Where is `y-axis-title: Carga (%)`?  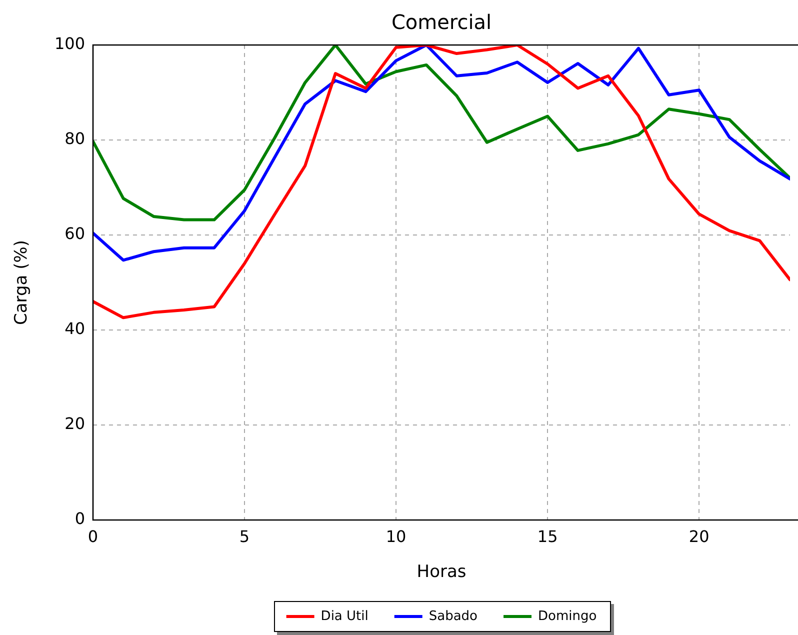 y-axis-title: Carga (%) is located at coordinates (22, 283).